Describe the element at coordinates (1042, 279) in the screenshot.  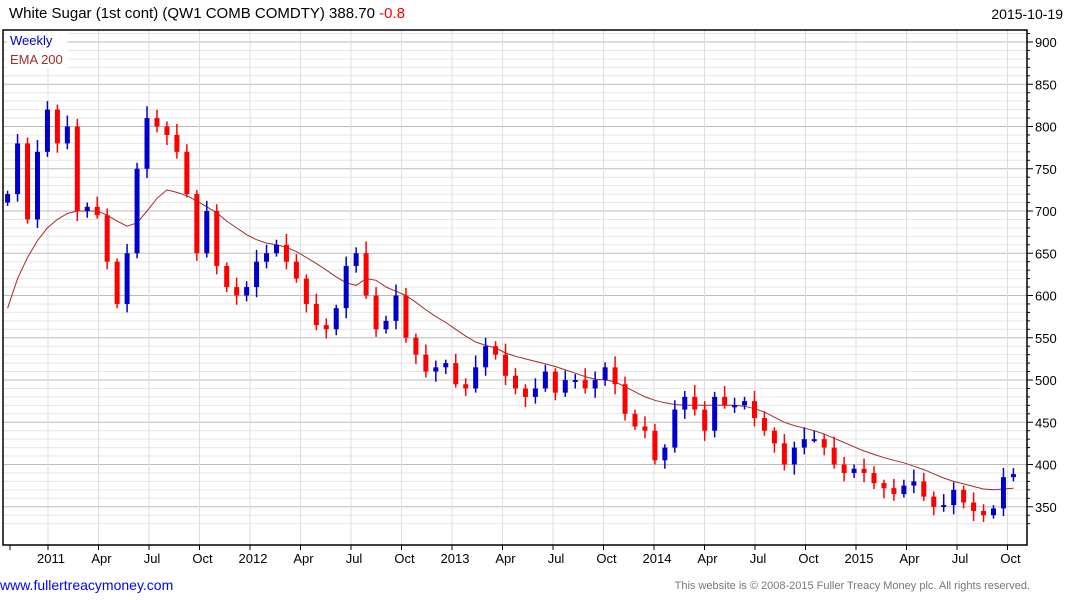
I see `y-axis: 350 400 450 500 550 600 650 700 750 800 850 900` at that location.